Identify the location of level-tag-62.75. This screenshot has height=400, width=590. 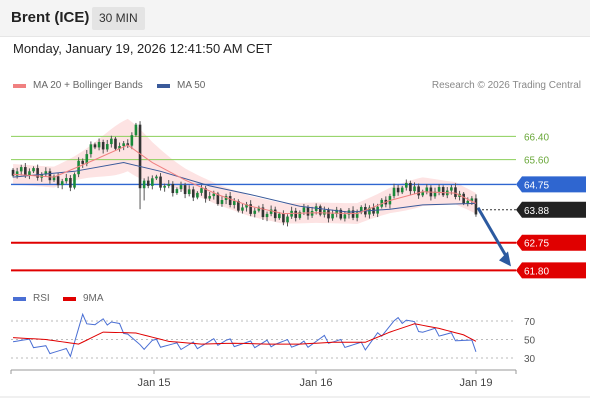
(551, 242).